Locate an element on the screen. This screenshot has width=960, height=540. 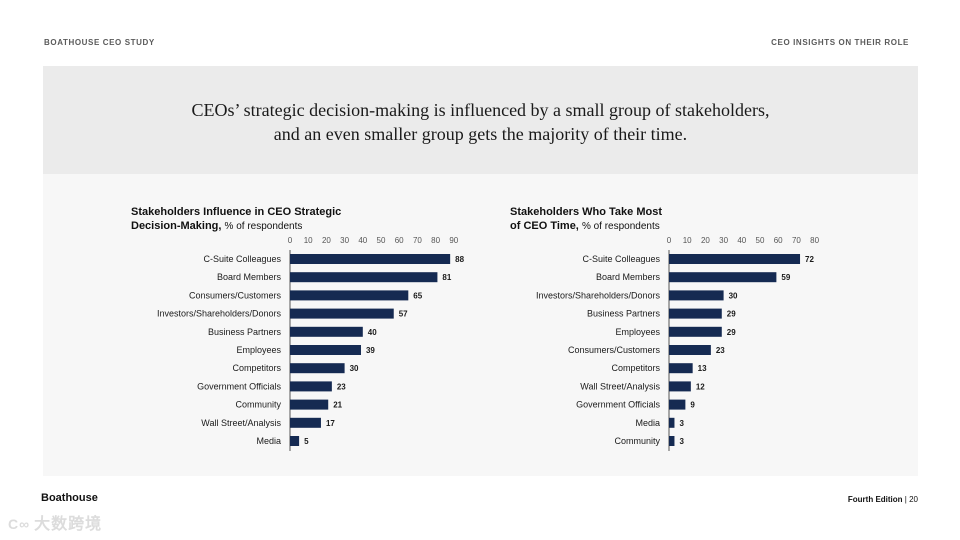
category-label: Employees is located at coordinates (637, 332).